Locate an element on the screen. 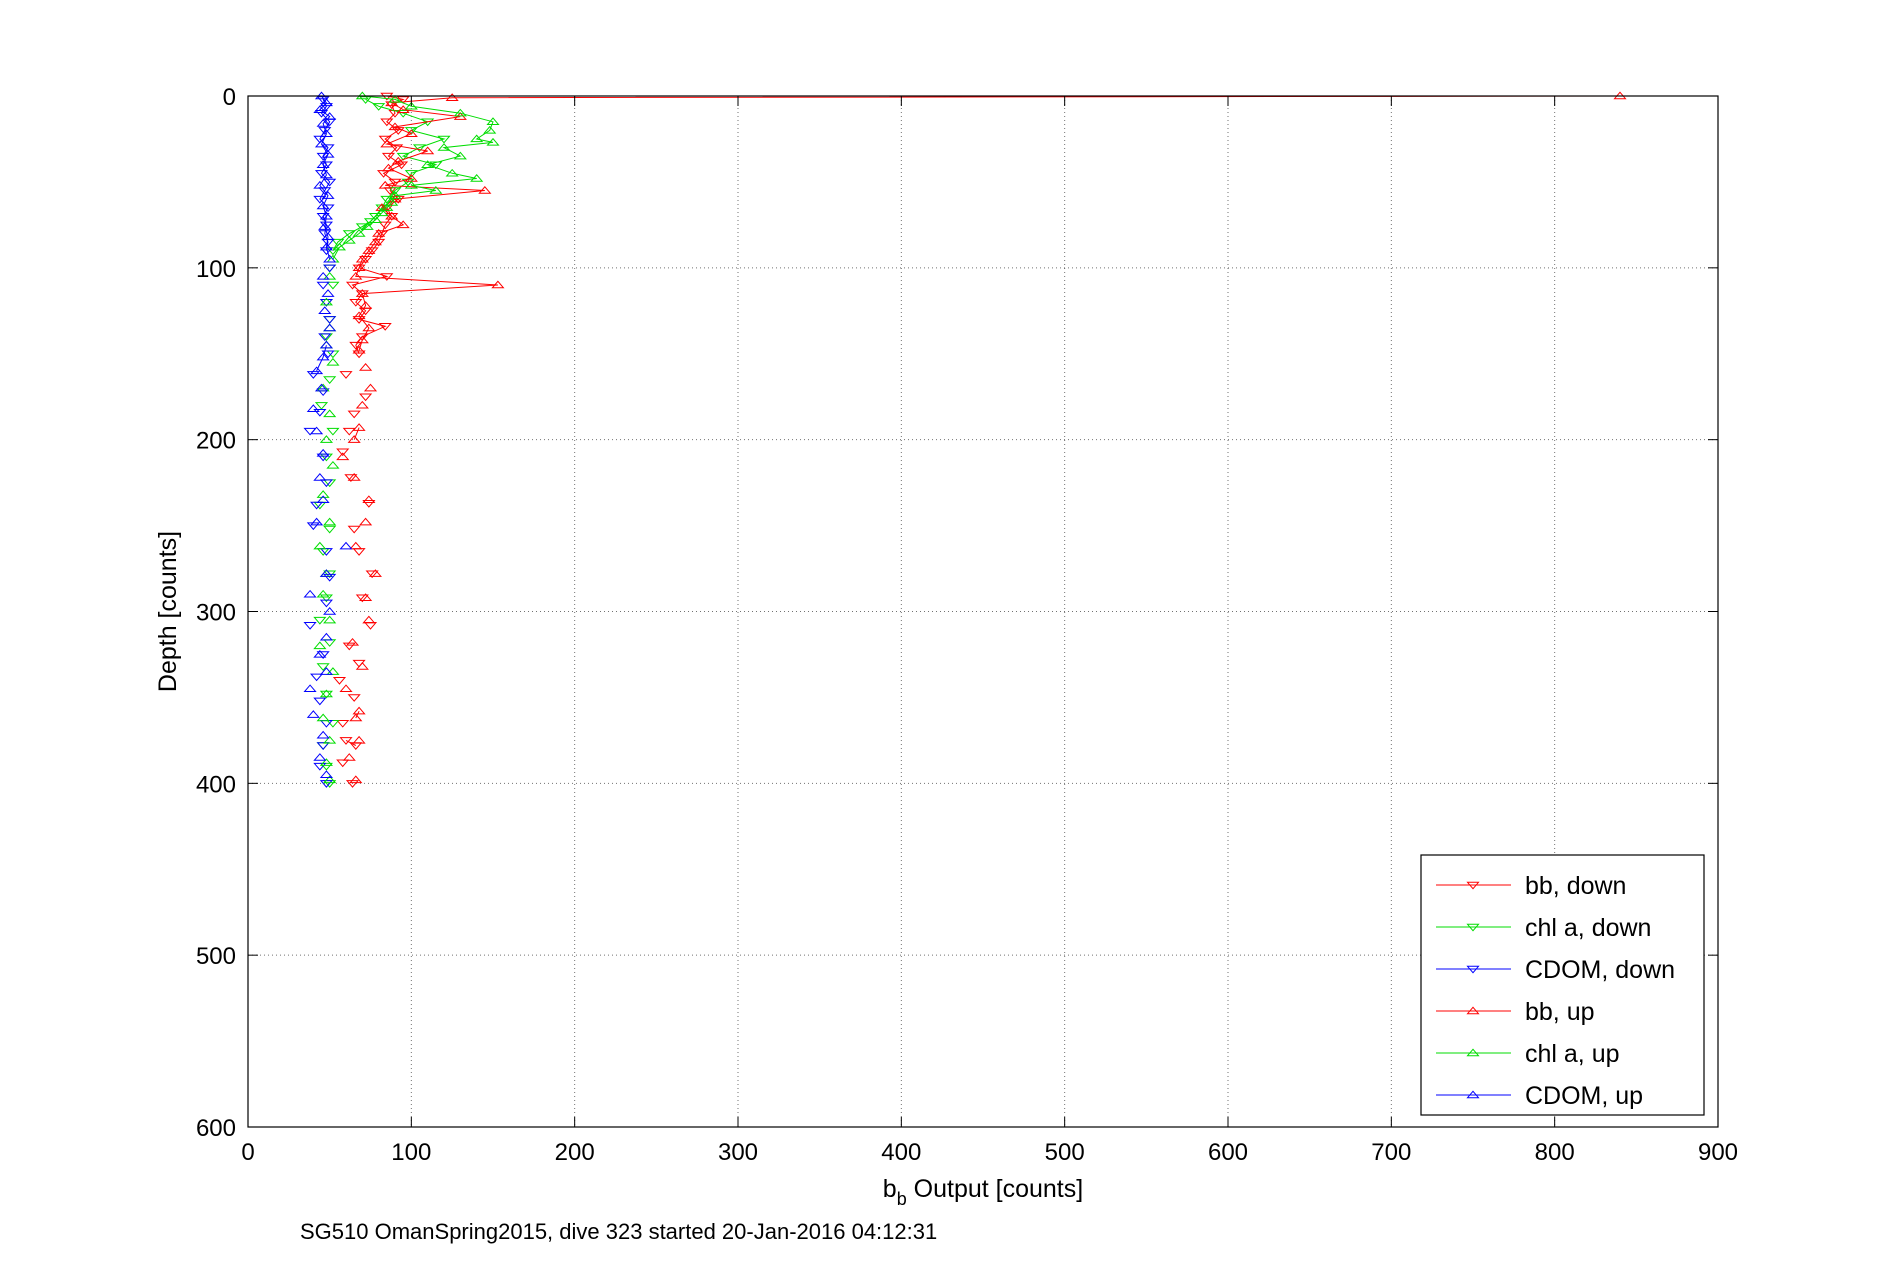 This screenshot has width=1891, height=1262. x-tick-label: 400 is located at coordinates (901, 1152).